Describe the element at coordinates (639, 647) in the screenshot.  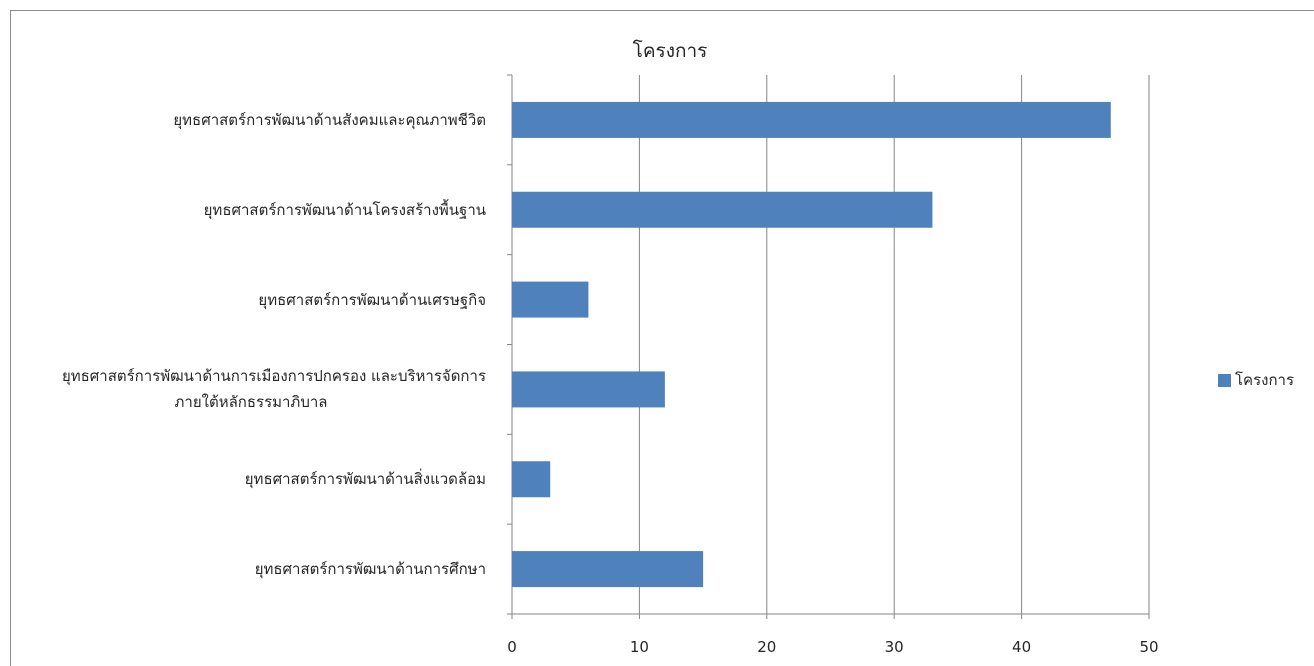
I see `x-tick-label: 10` at that location.